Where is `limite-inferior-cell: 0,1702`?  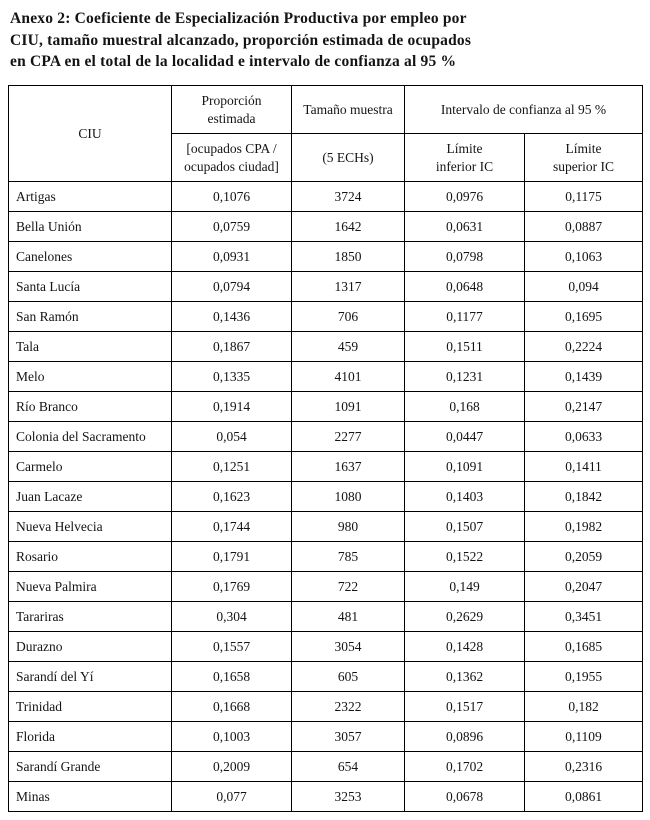
limite-inferior-cell: 0,1702 is located at coordinates (464, 767).